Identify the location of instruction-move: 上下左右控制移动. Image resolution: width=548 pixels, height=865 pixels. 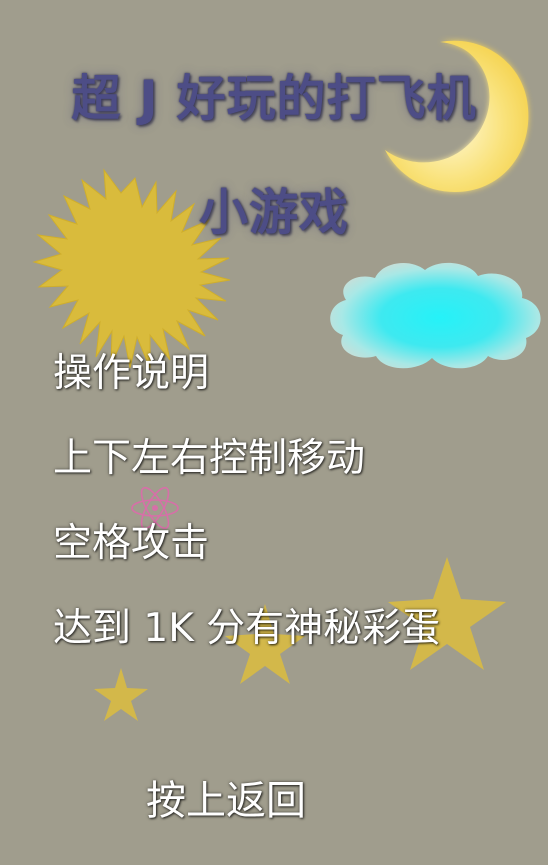
(209, 458).